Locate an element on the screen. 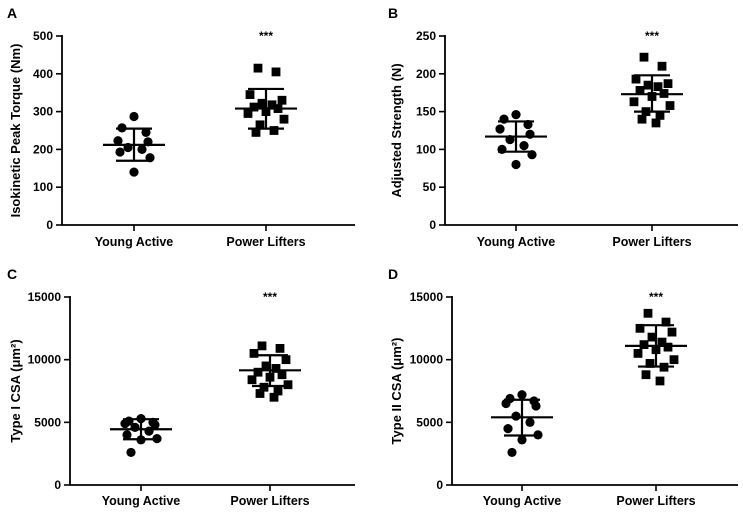 The width and height of the screenshot is (743, 512). y-axis-label: Type I CSA (μm²) is located at coordinates (15, 390).